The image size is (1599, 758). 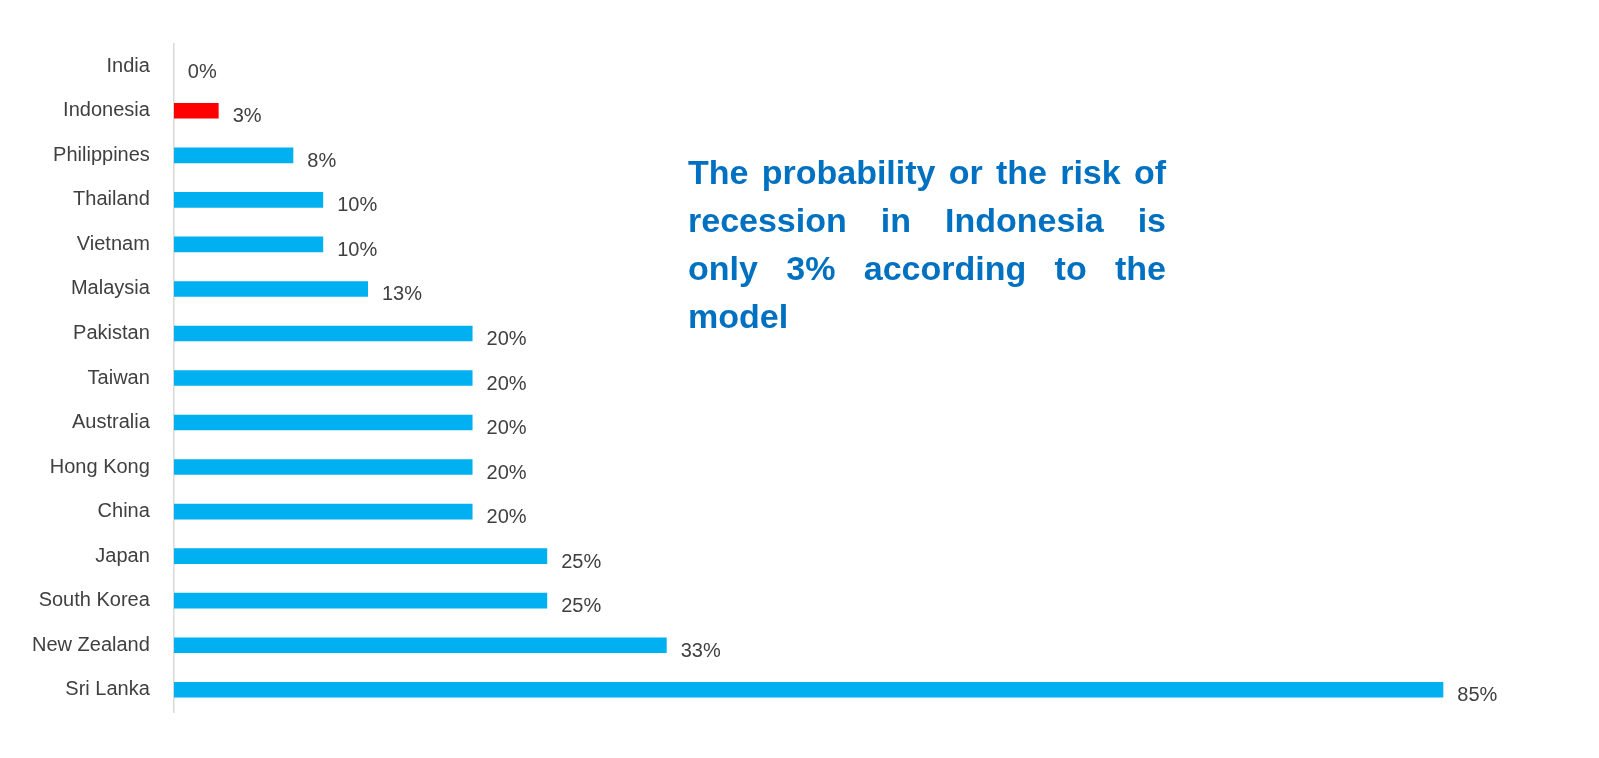 What do you see at coordinates (202, 70) in the screenshot?
I see `data-label: 0%` at bounding box center [202, 70].